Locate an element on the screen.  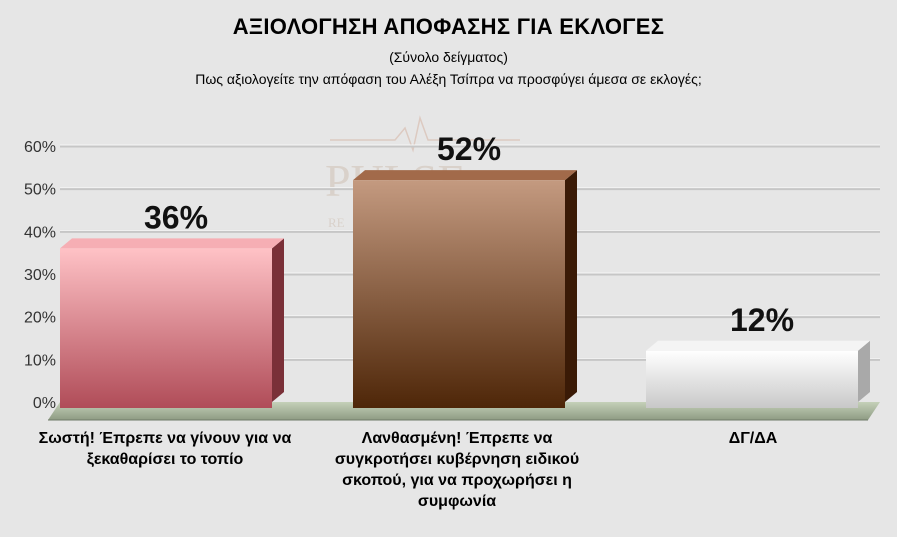
category-label-dk: ΔΓ/ΔΑ is located at coordinates (753, 438).